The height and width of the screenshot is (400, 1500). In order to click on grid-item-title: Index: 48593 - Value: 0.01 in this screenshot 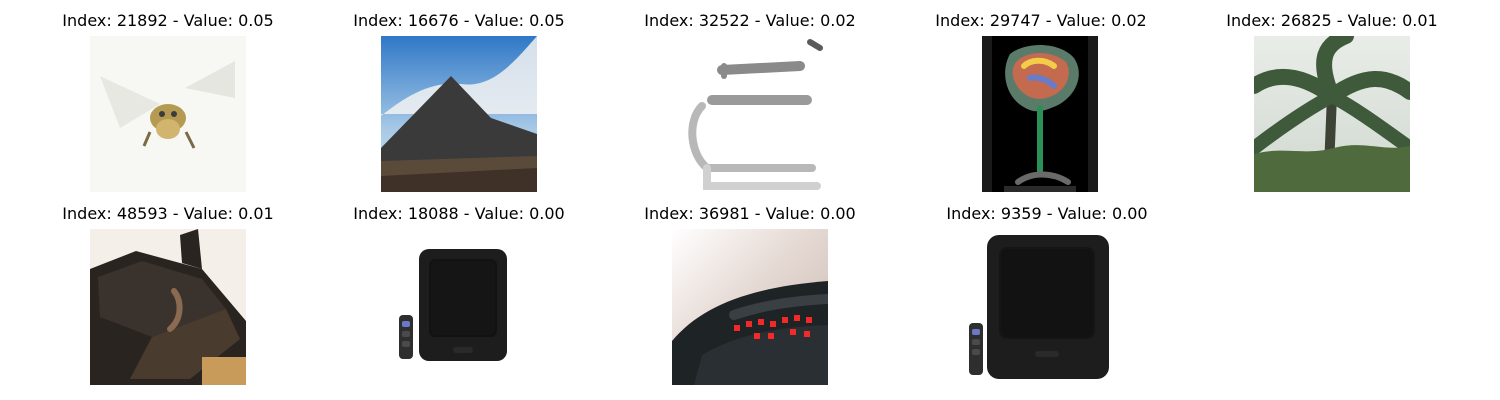, I will do `click(168, 213)`.